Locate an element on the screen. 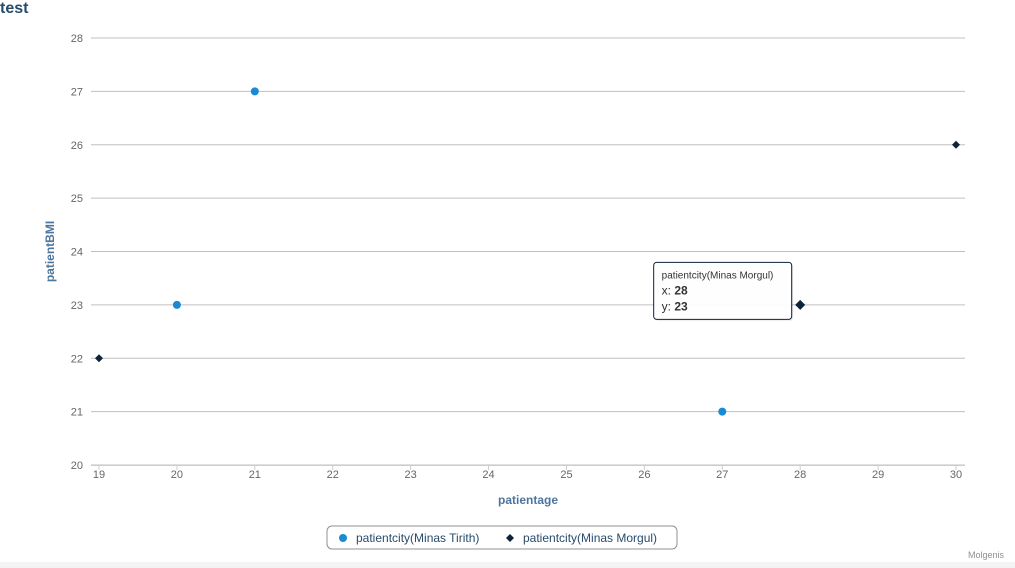 The width and height of the screenshot is (1015, 568). legend-item-minas-morgul: patientcity(Minas Morgul) is located at coordinates (581, 538).